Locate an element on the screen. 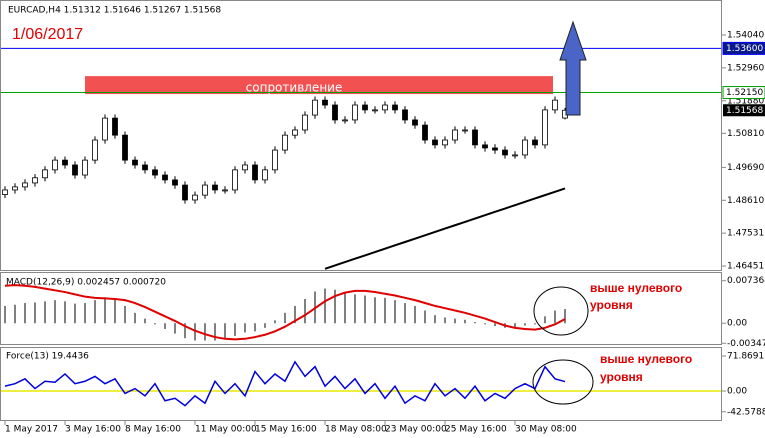 The width and height of the screenshot is (765, 438). x-tick-label: 3 May 16:00 is located at coordinates (93, 430).